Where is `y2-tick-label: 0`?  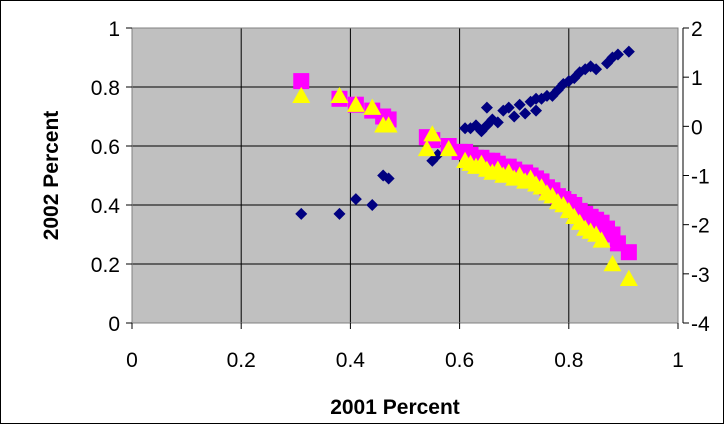 y2-tick-label: 0 is located at coordinates (697, 127).